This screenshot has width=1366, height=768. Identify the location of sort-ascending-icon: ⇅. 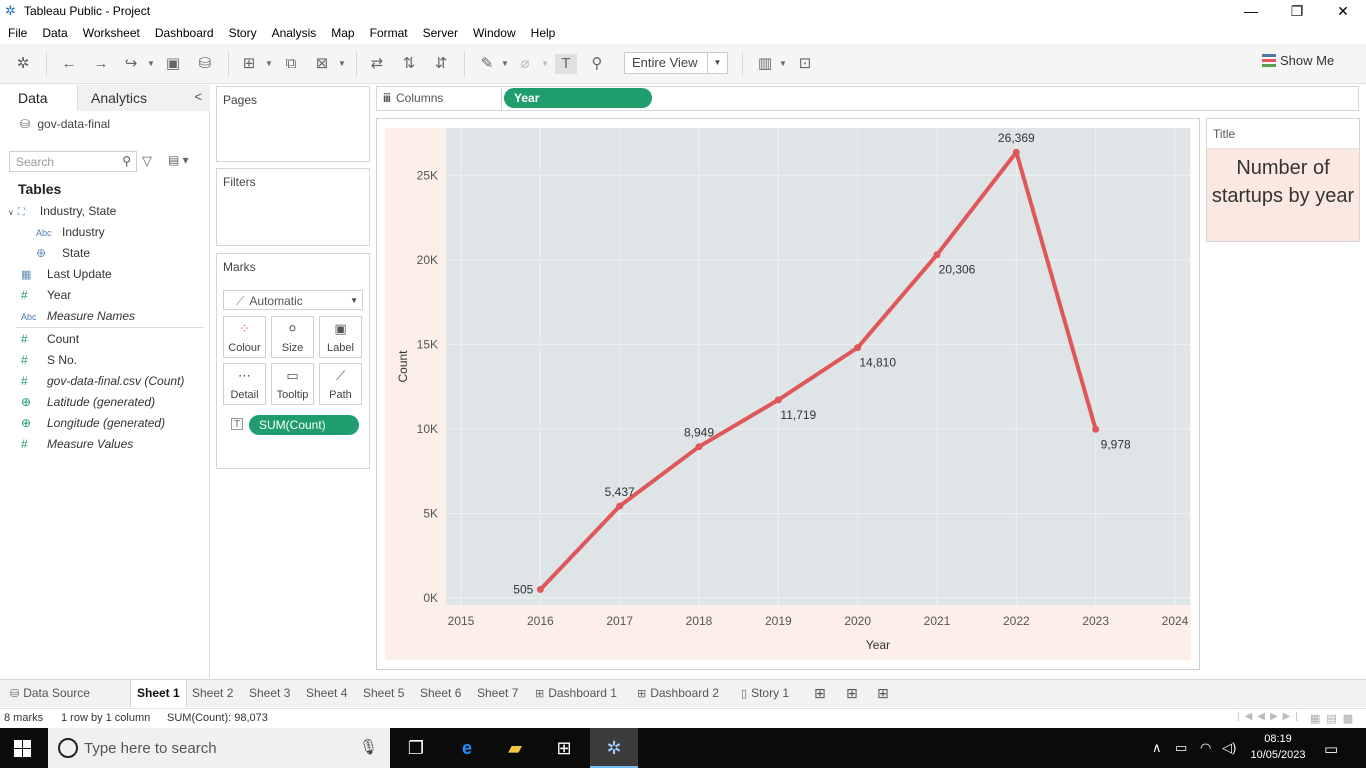
(409, 63).